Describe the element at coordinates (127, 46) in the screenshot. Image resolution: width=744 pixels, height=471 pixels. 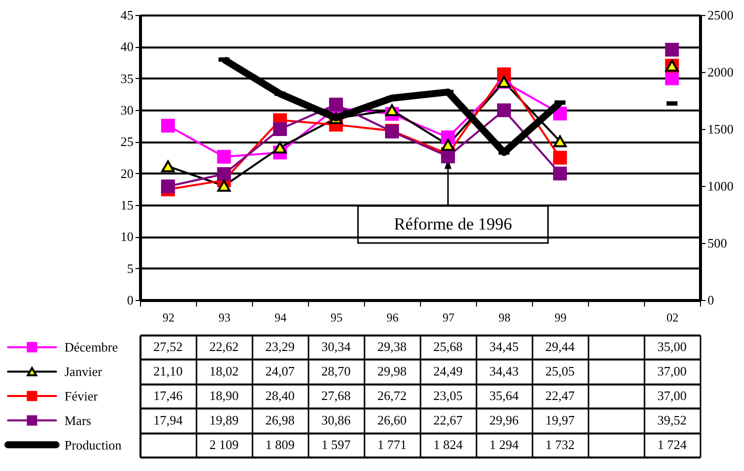
I see `y-tick-label: 40` at that location.